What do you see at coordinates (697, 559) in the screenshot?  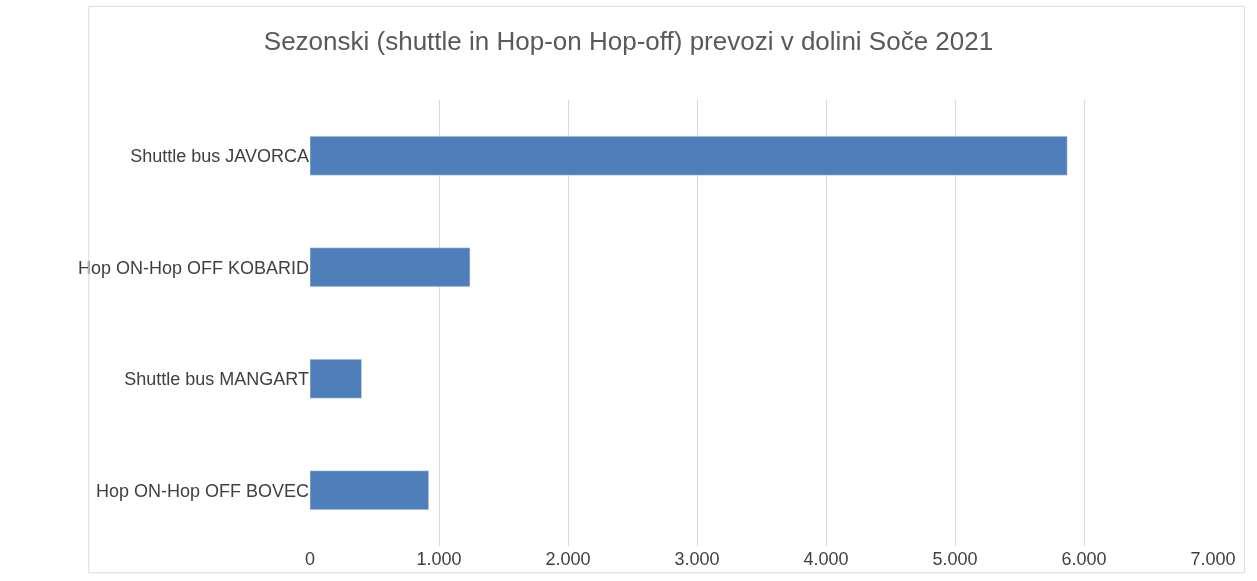 I see `x-tick-label: 3.000` at bounding box center [697, 559].